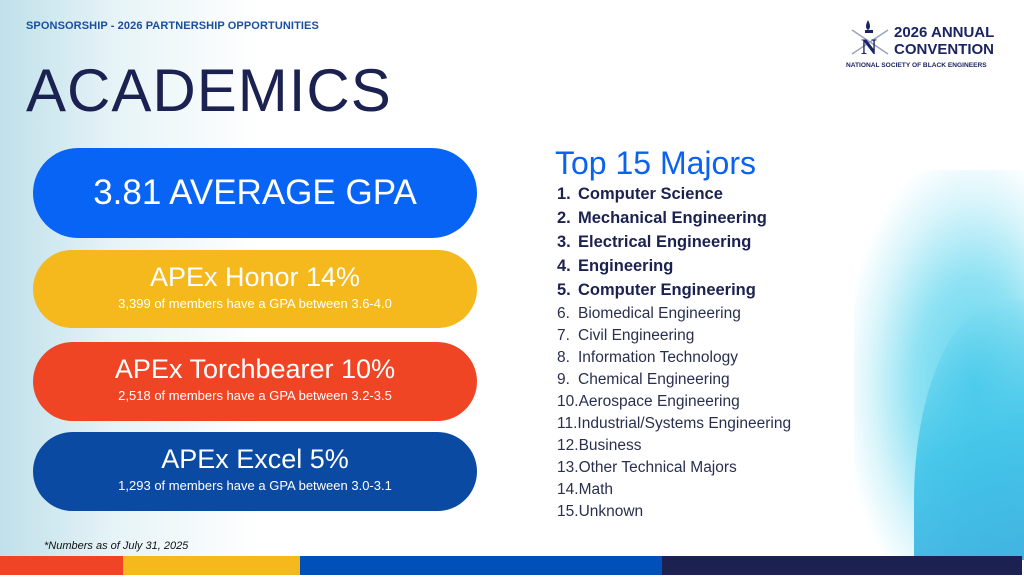 The height and width of the screenshot is (577, 1024). I want to click on major-item: 10. Aerospace Engineering, so click(674, 404).